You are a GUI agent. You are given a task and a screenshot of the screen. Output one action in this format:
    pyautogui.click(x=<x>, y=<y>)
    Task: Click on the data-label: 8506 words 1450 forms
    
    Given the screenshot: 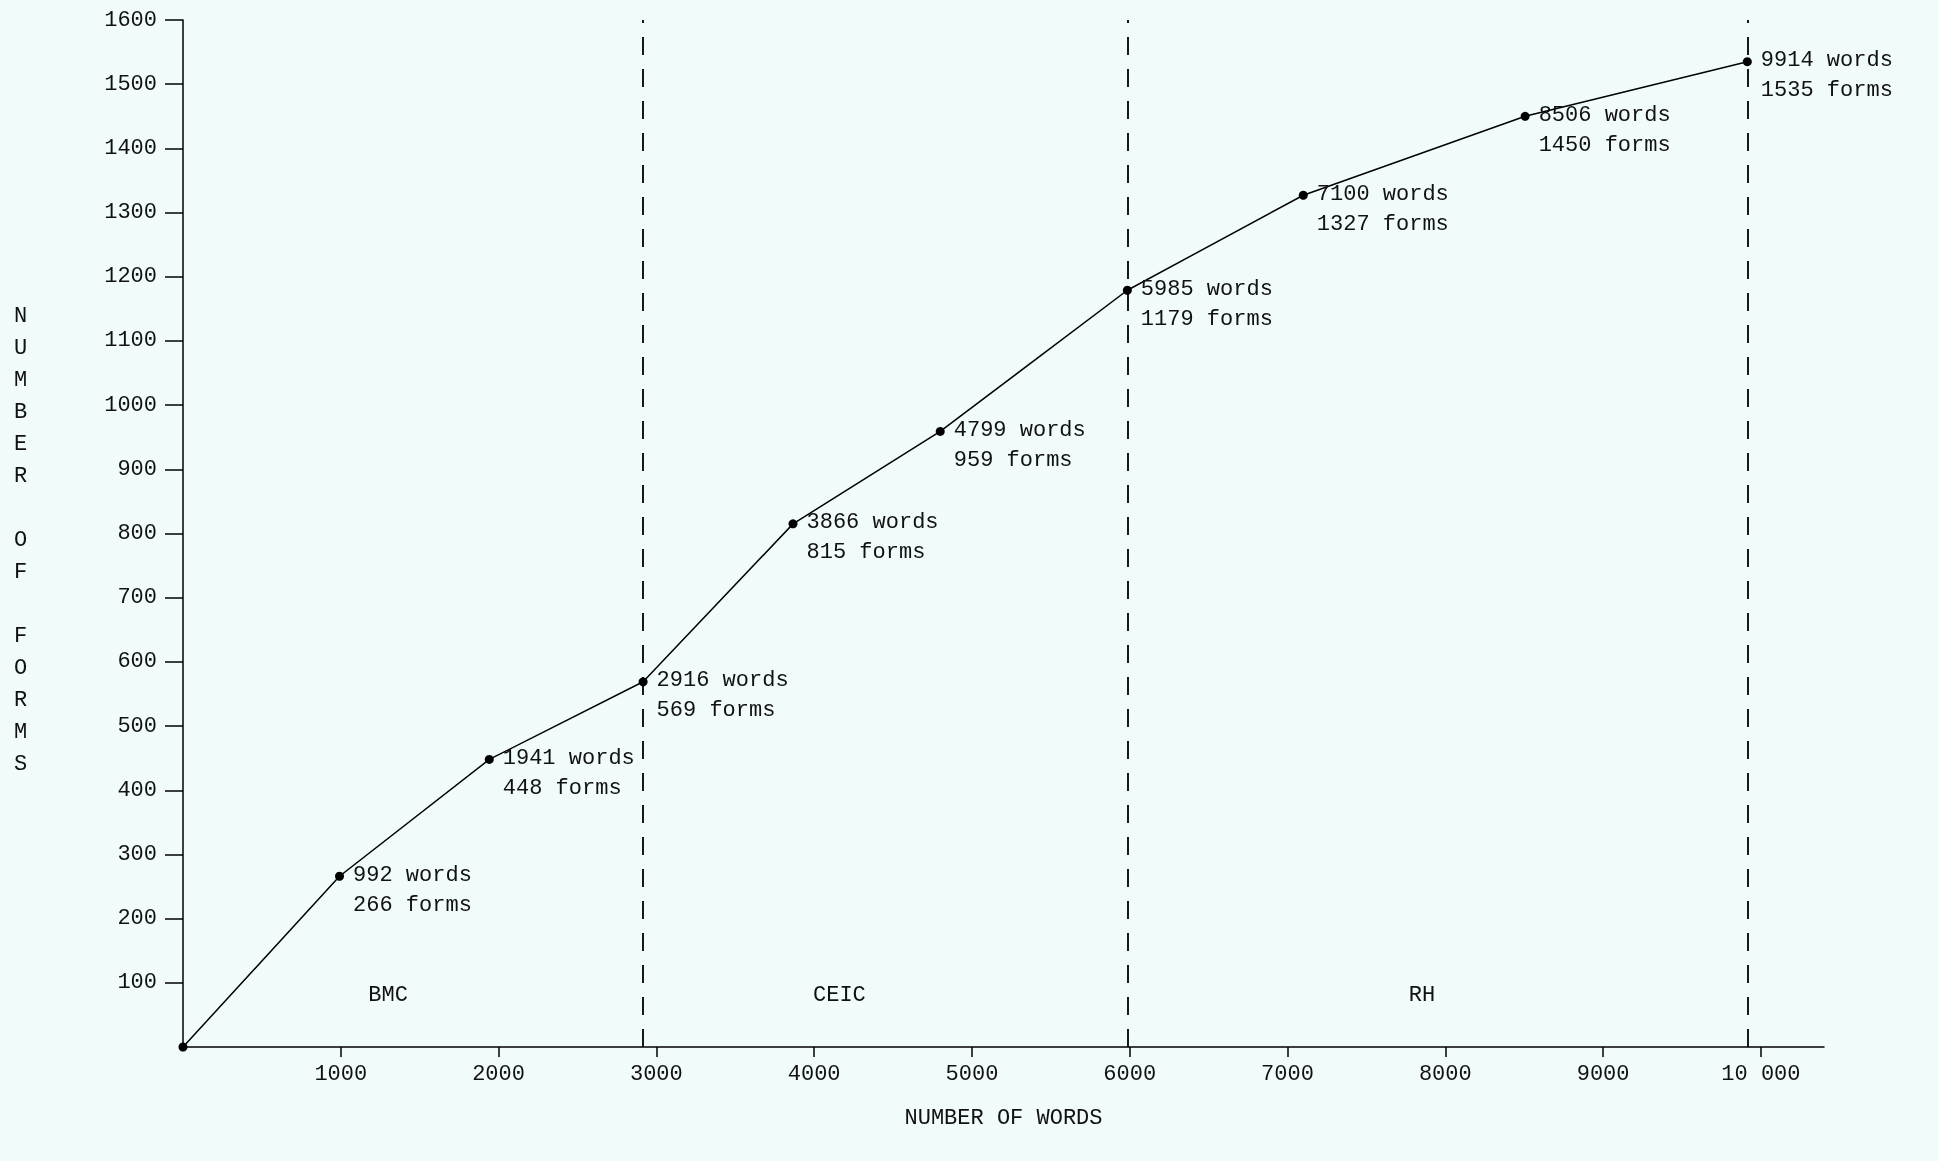 What is the action you would take?
    pyautogui.click(x=1604, y=130)
    